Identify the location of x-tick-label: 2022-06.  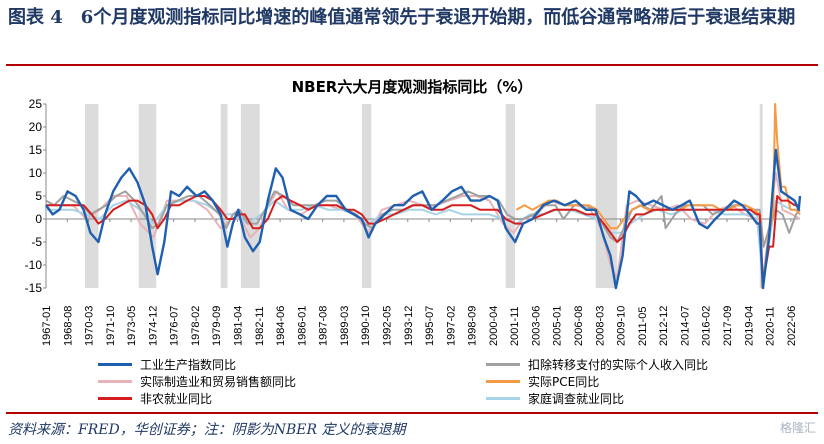
(792, 326).